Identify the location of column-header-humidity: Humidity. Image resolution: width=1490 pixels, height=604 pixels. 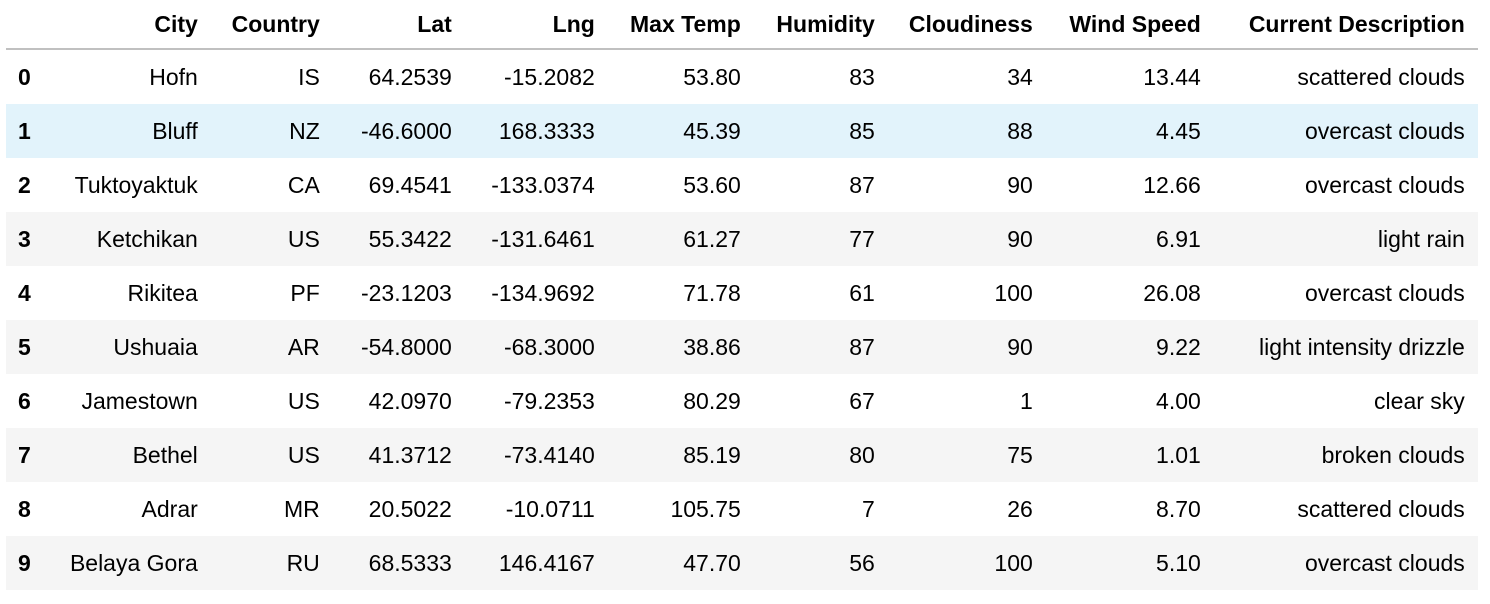
(820, 25).